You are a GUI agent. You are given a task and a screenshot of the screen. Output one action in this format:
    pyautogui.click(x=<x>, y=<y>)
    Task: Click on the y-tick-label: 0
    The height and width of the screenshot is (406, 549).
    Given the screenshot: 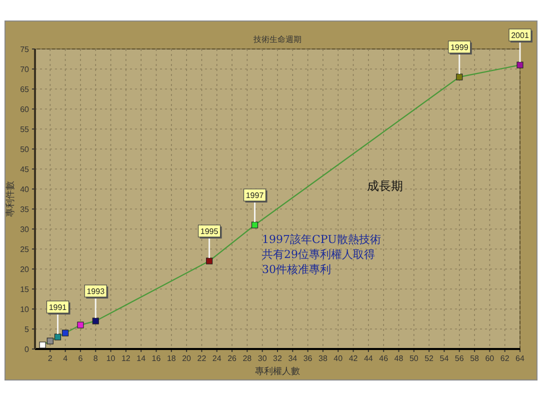 What is the action you would take?
    pyautogui.click(x=27, y=349)
    